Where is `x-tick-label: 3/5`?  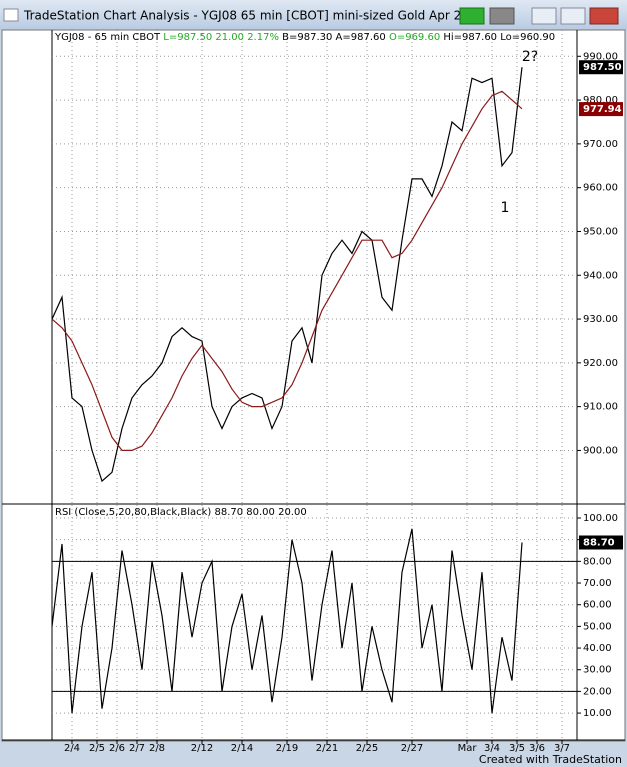
x-tick-label: 3/5 is located at coordinates (517, 748).